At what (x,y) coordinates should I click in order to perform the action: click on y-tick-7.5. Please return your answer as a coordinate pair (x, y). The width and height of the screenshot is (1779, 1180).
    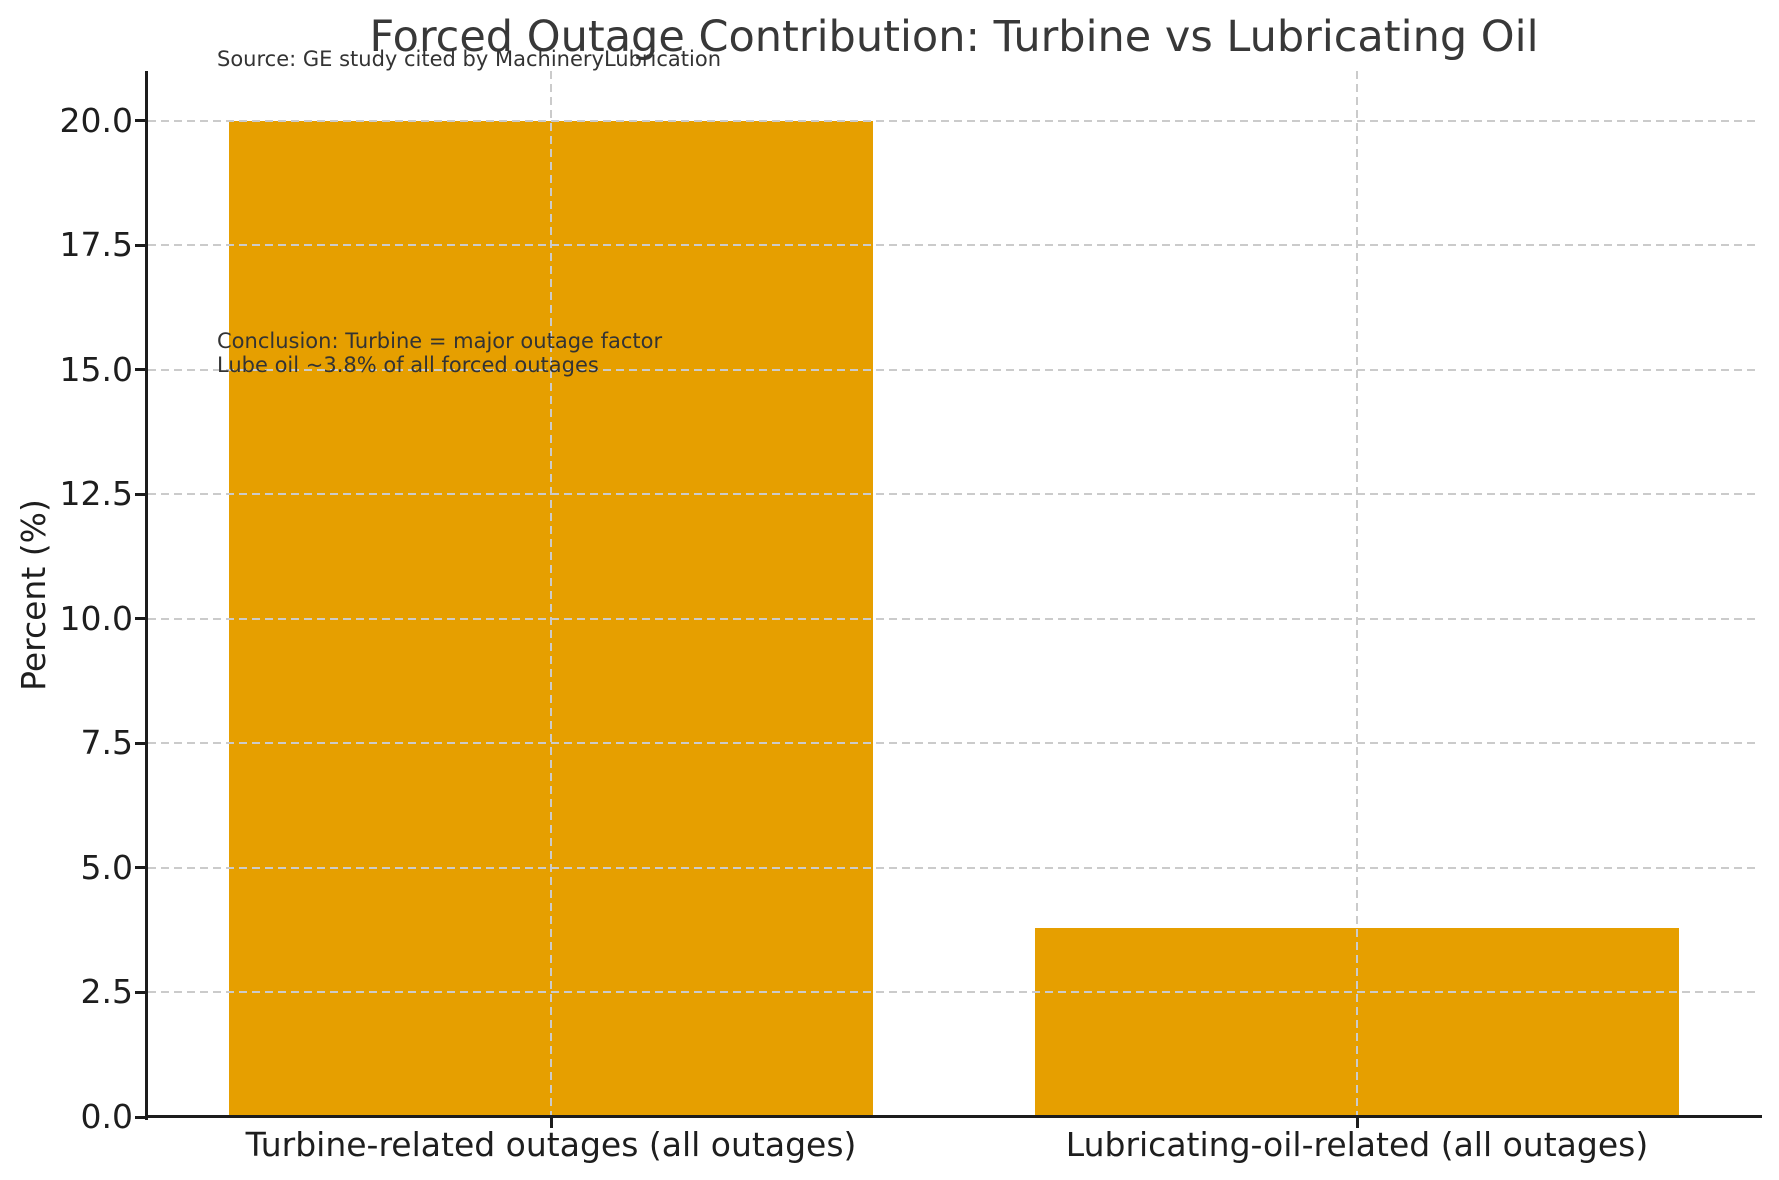
    Looking at the image, I should click on (140, 743).